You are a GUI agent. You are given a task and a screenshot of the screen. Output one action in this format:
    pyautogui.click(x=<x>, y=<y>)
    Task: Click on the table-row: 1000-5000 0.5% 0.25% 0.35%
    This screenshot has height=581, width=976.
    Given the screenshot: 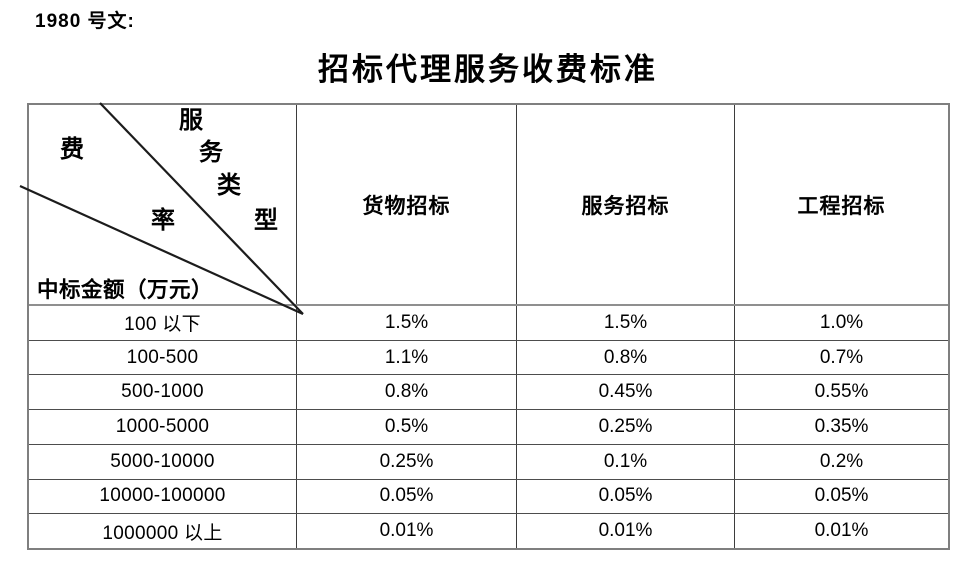 What is the action you would take?
    pyautogui.click(x=488, y=427)
    